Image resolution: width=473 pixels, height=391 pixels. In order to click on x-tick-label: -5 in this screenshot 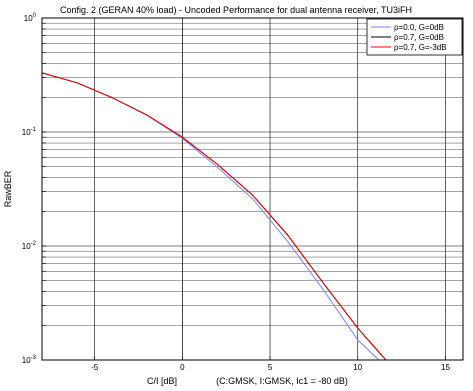, I will do `click(95, 367)`.